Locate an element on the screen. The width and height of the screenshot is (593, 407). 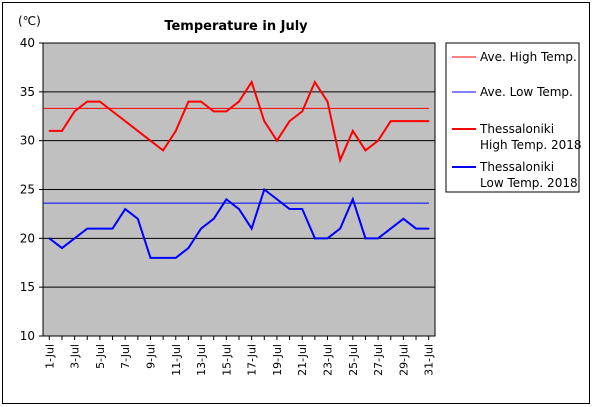
y-tick-label: 30 is located at coordinates (27, 141).